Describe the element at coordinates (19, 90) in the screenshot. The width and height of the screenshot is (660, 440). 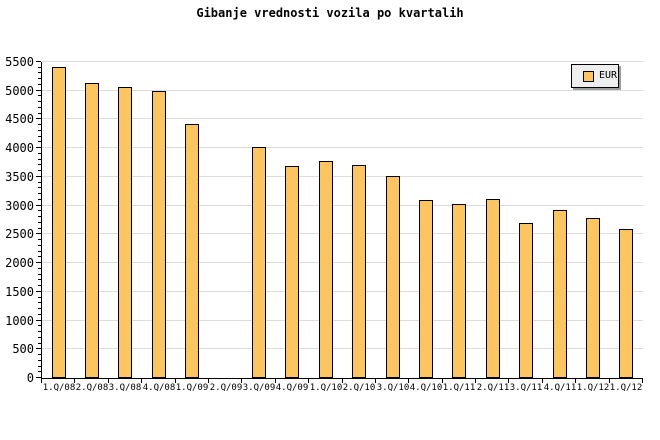
I see `y-tick-label: 5000` at that location.